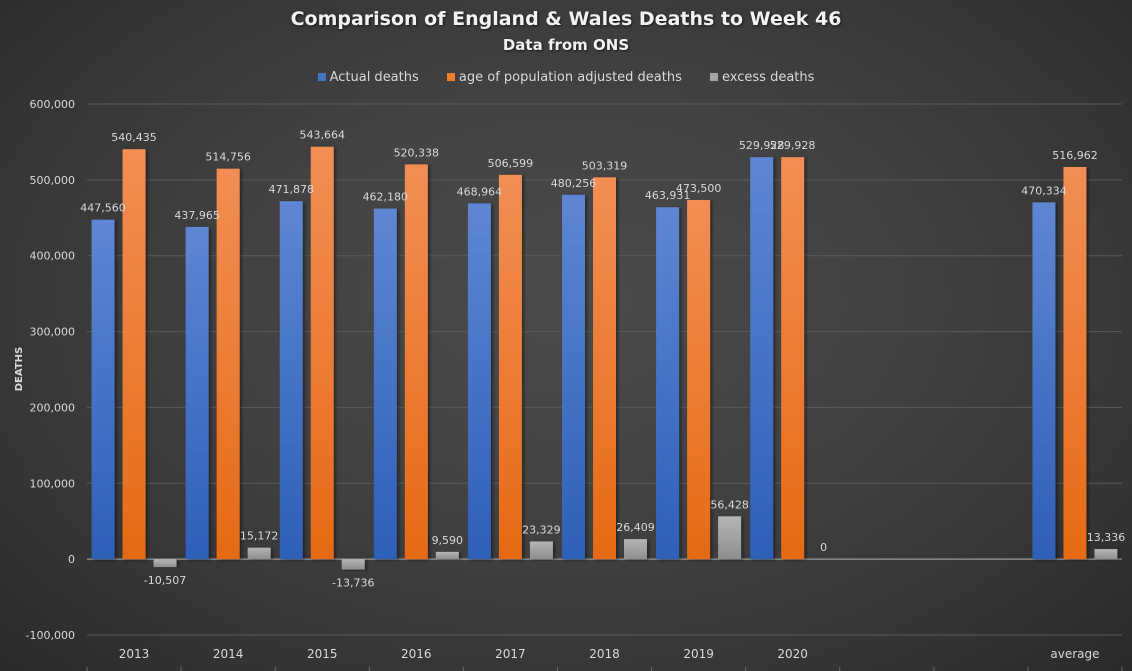 This screenshot has height=671, width=1132. Describe the element at coordinates (604, 654) in the screenshot. I see `x-tick-label: 2018` at that location.